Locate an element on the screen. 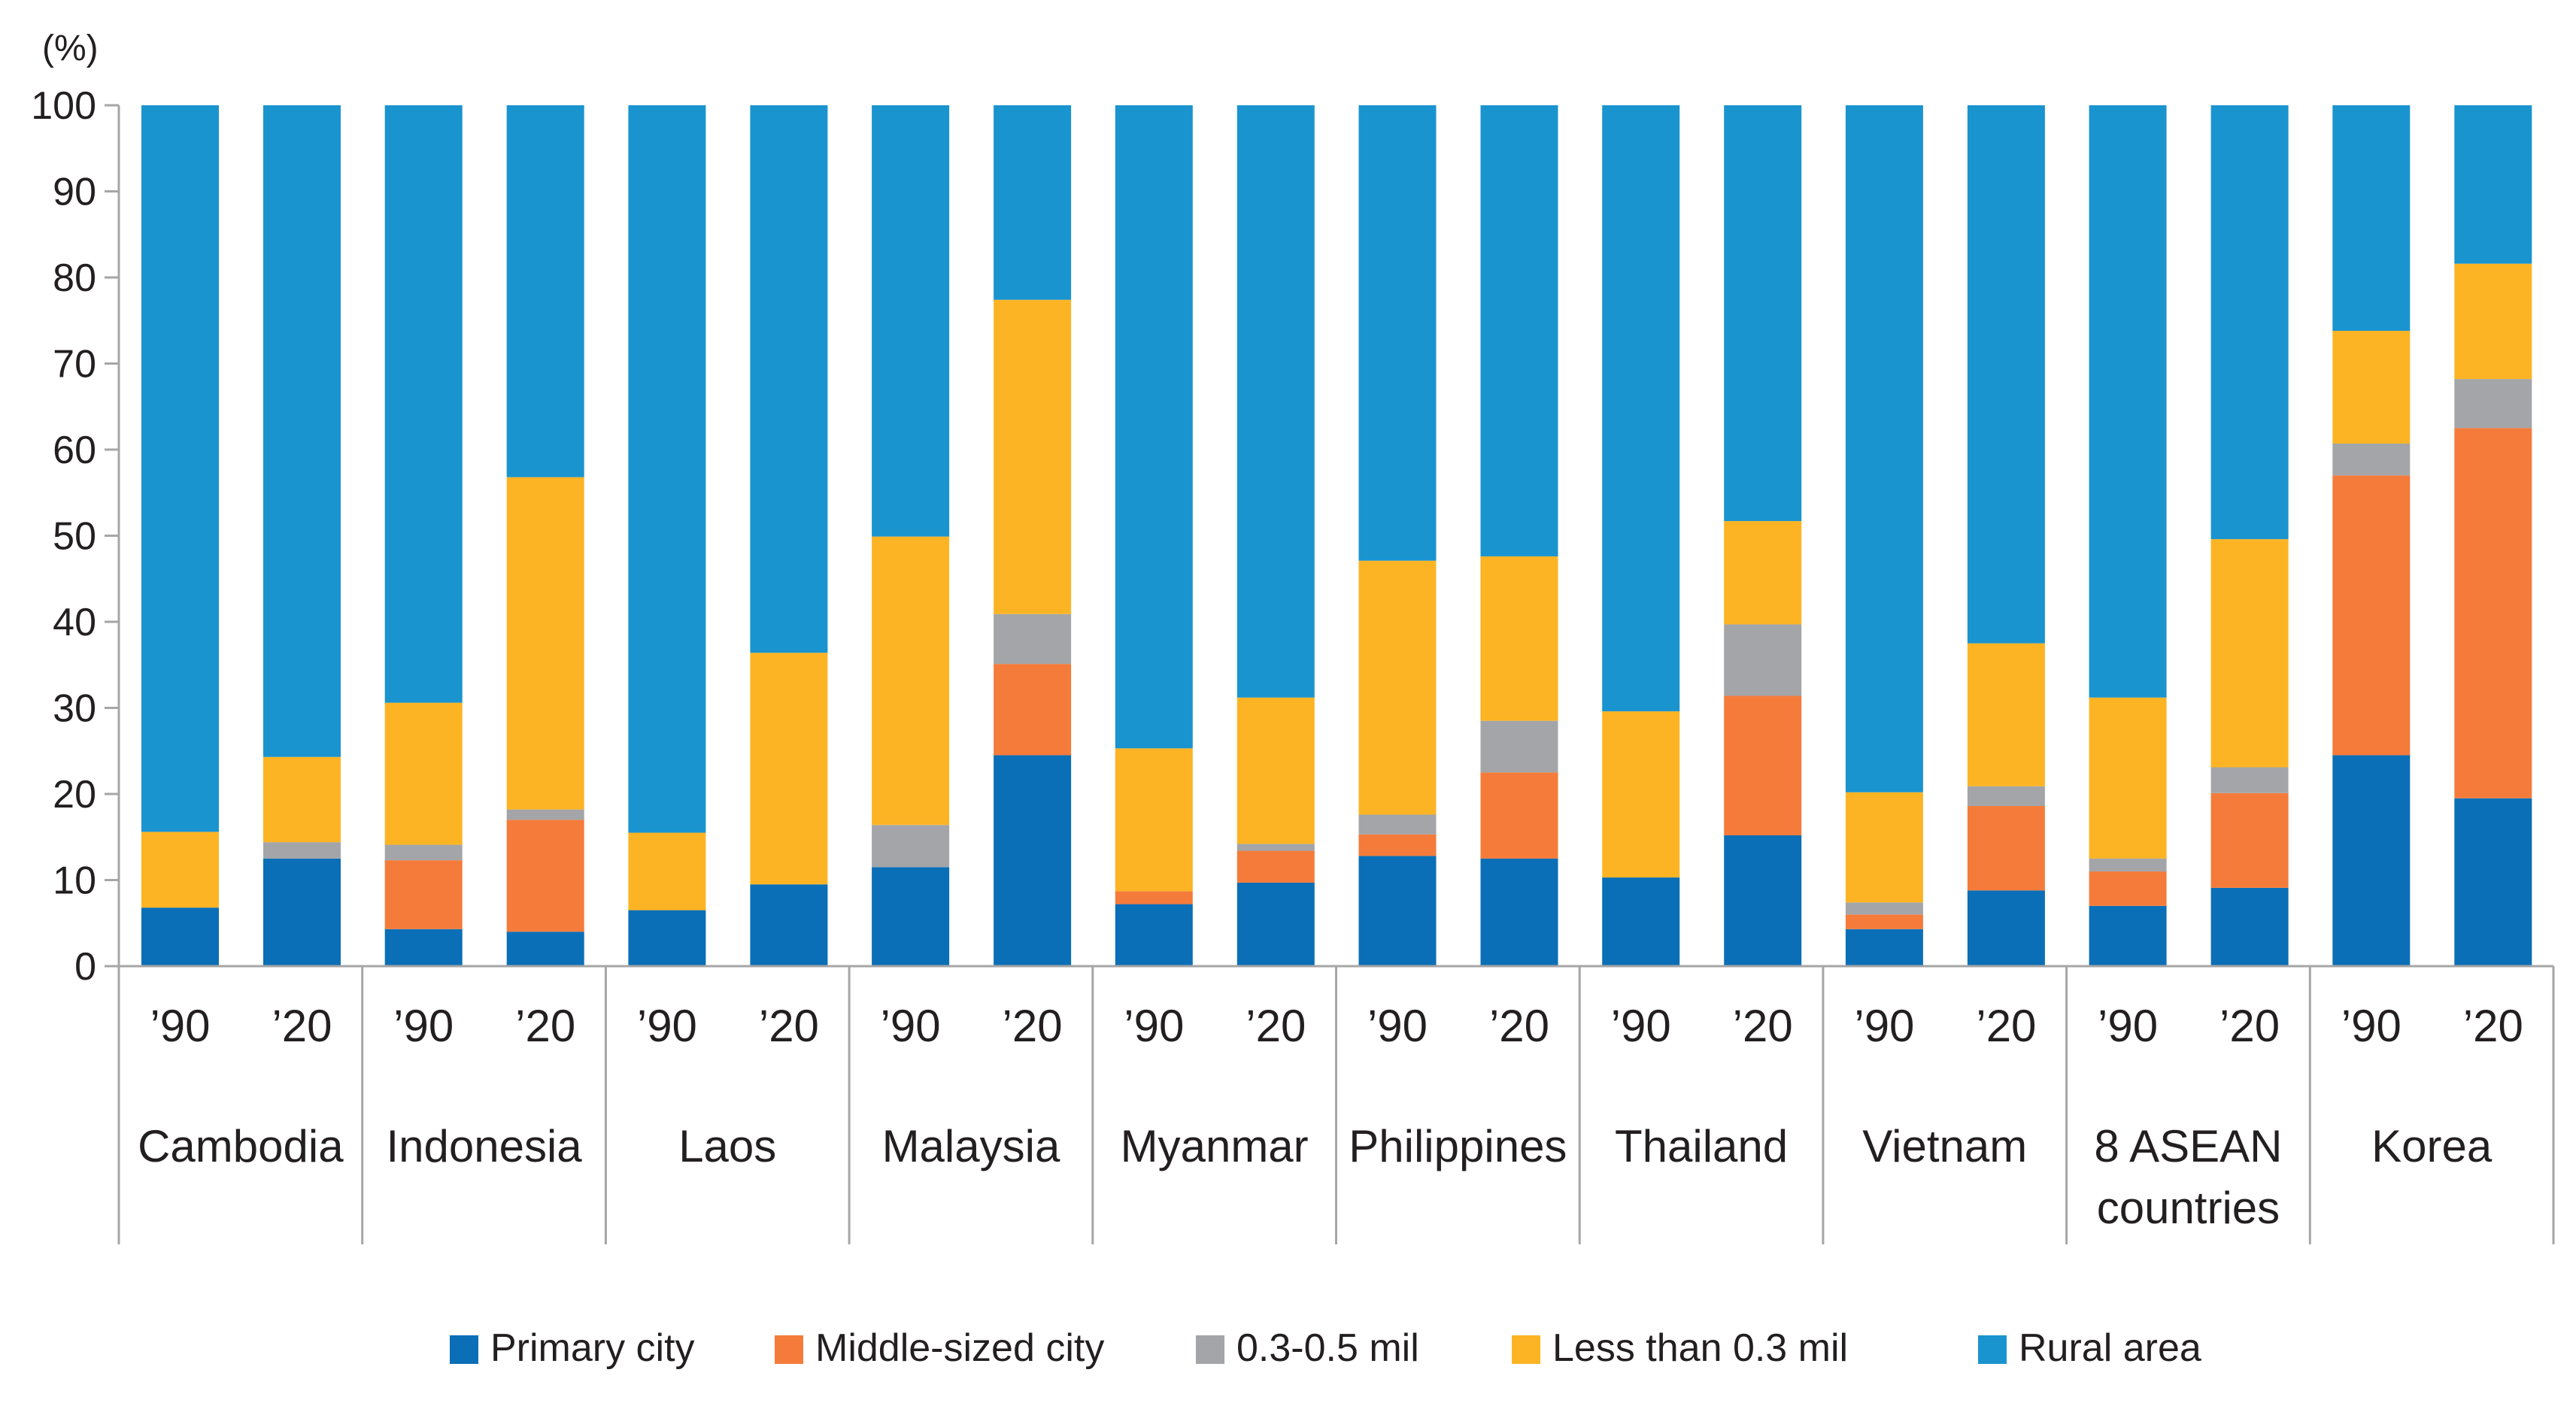  y-tick-label: 50 is located at coordinates (74, 537).